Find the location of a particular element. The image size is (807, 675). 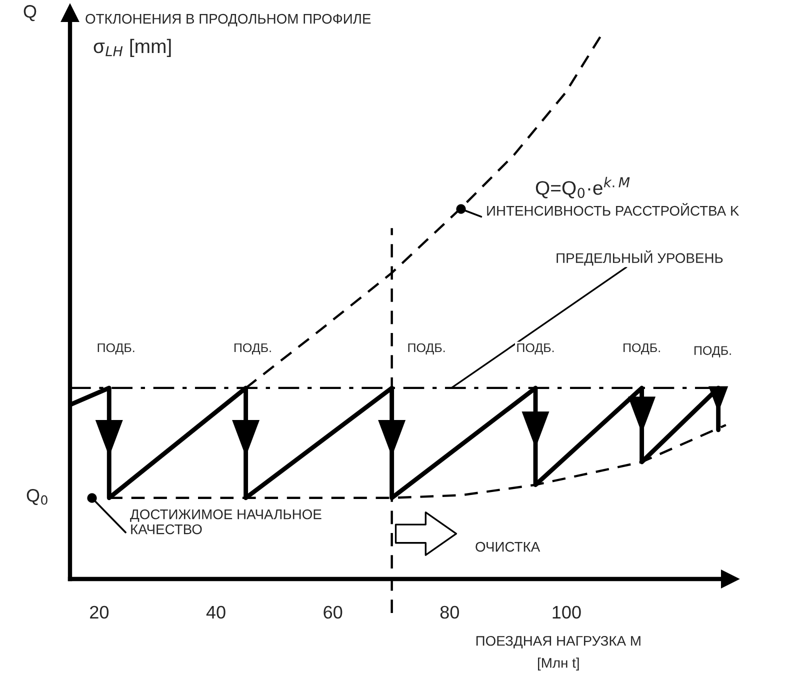

x-axis-title: ПОЕЗДНАЯ НАГРУЗКА M [Млн t] is located at coordinates (558, 653).